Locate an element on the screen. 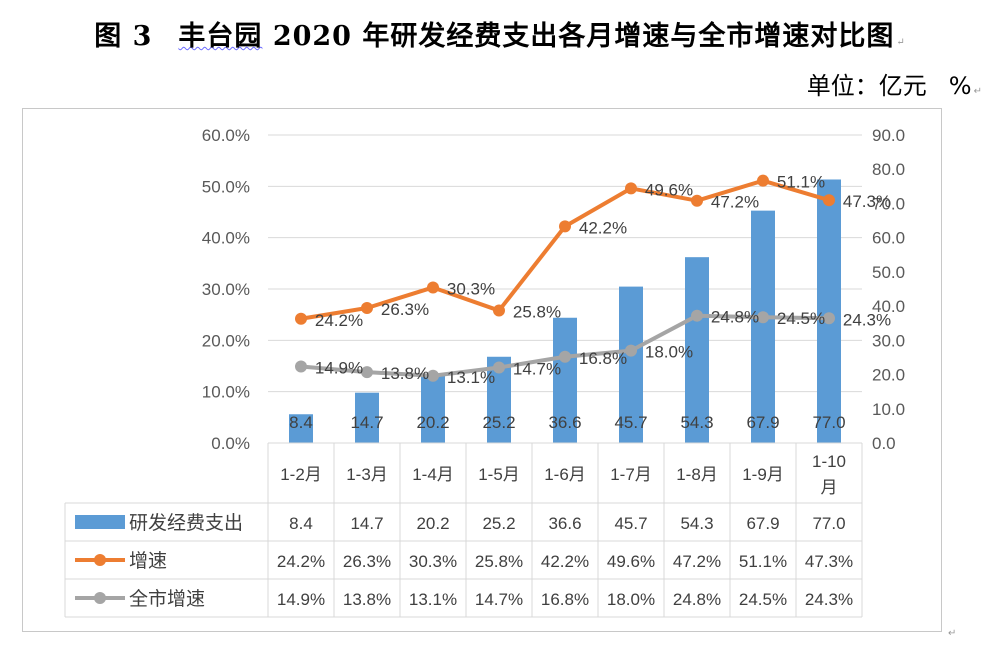  bar-data-label: 36.6 is located at coordinates (564, 422).